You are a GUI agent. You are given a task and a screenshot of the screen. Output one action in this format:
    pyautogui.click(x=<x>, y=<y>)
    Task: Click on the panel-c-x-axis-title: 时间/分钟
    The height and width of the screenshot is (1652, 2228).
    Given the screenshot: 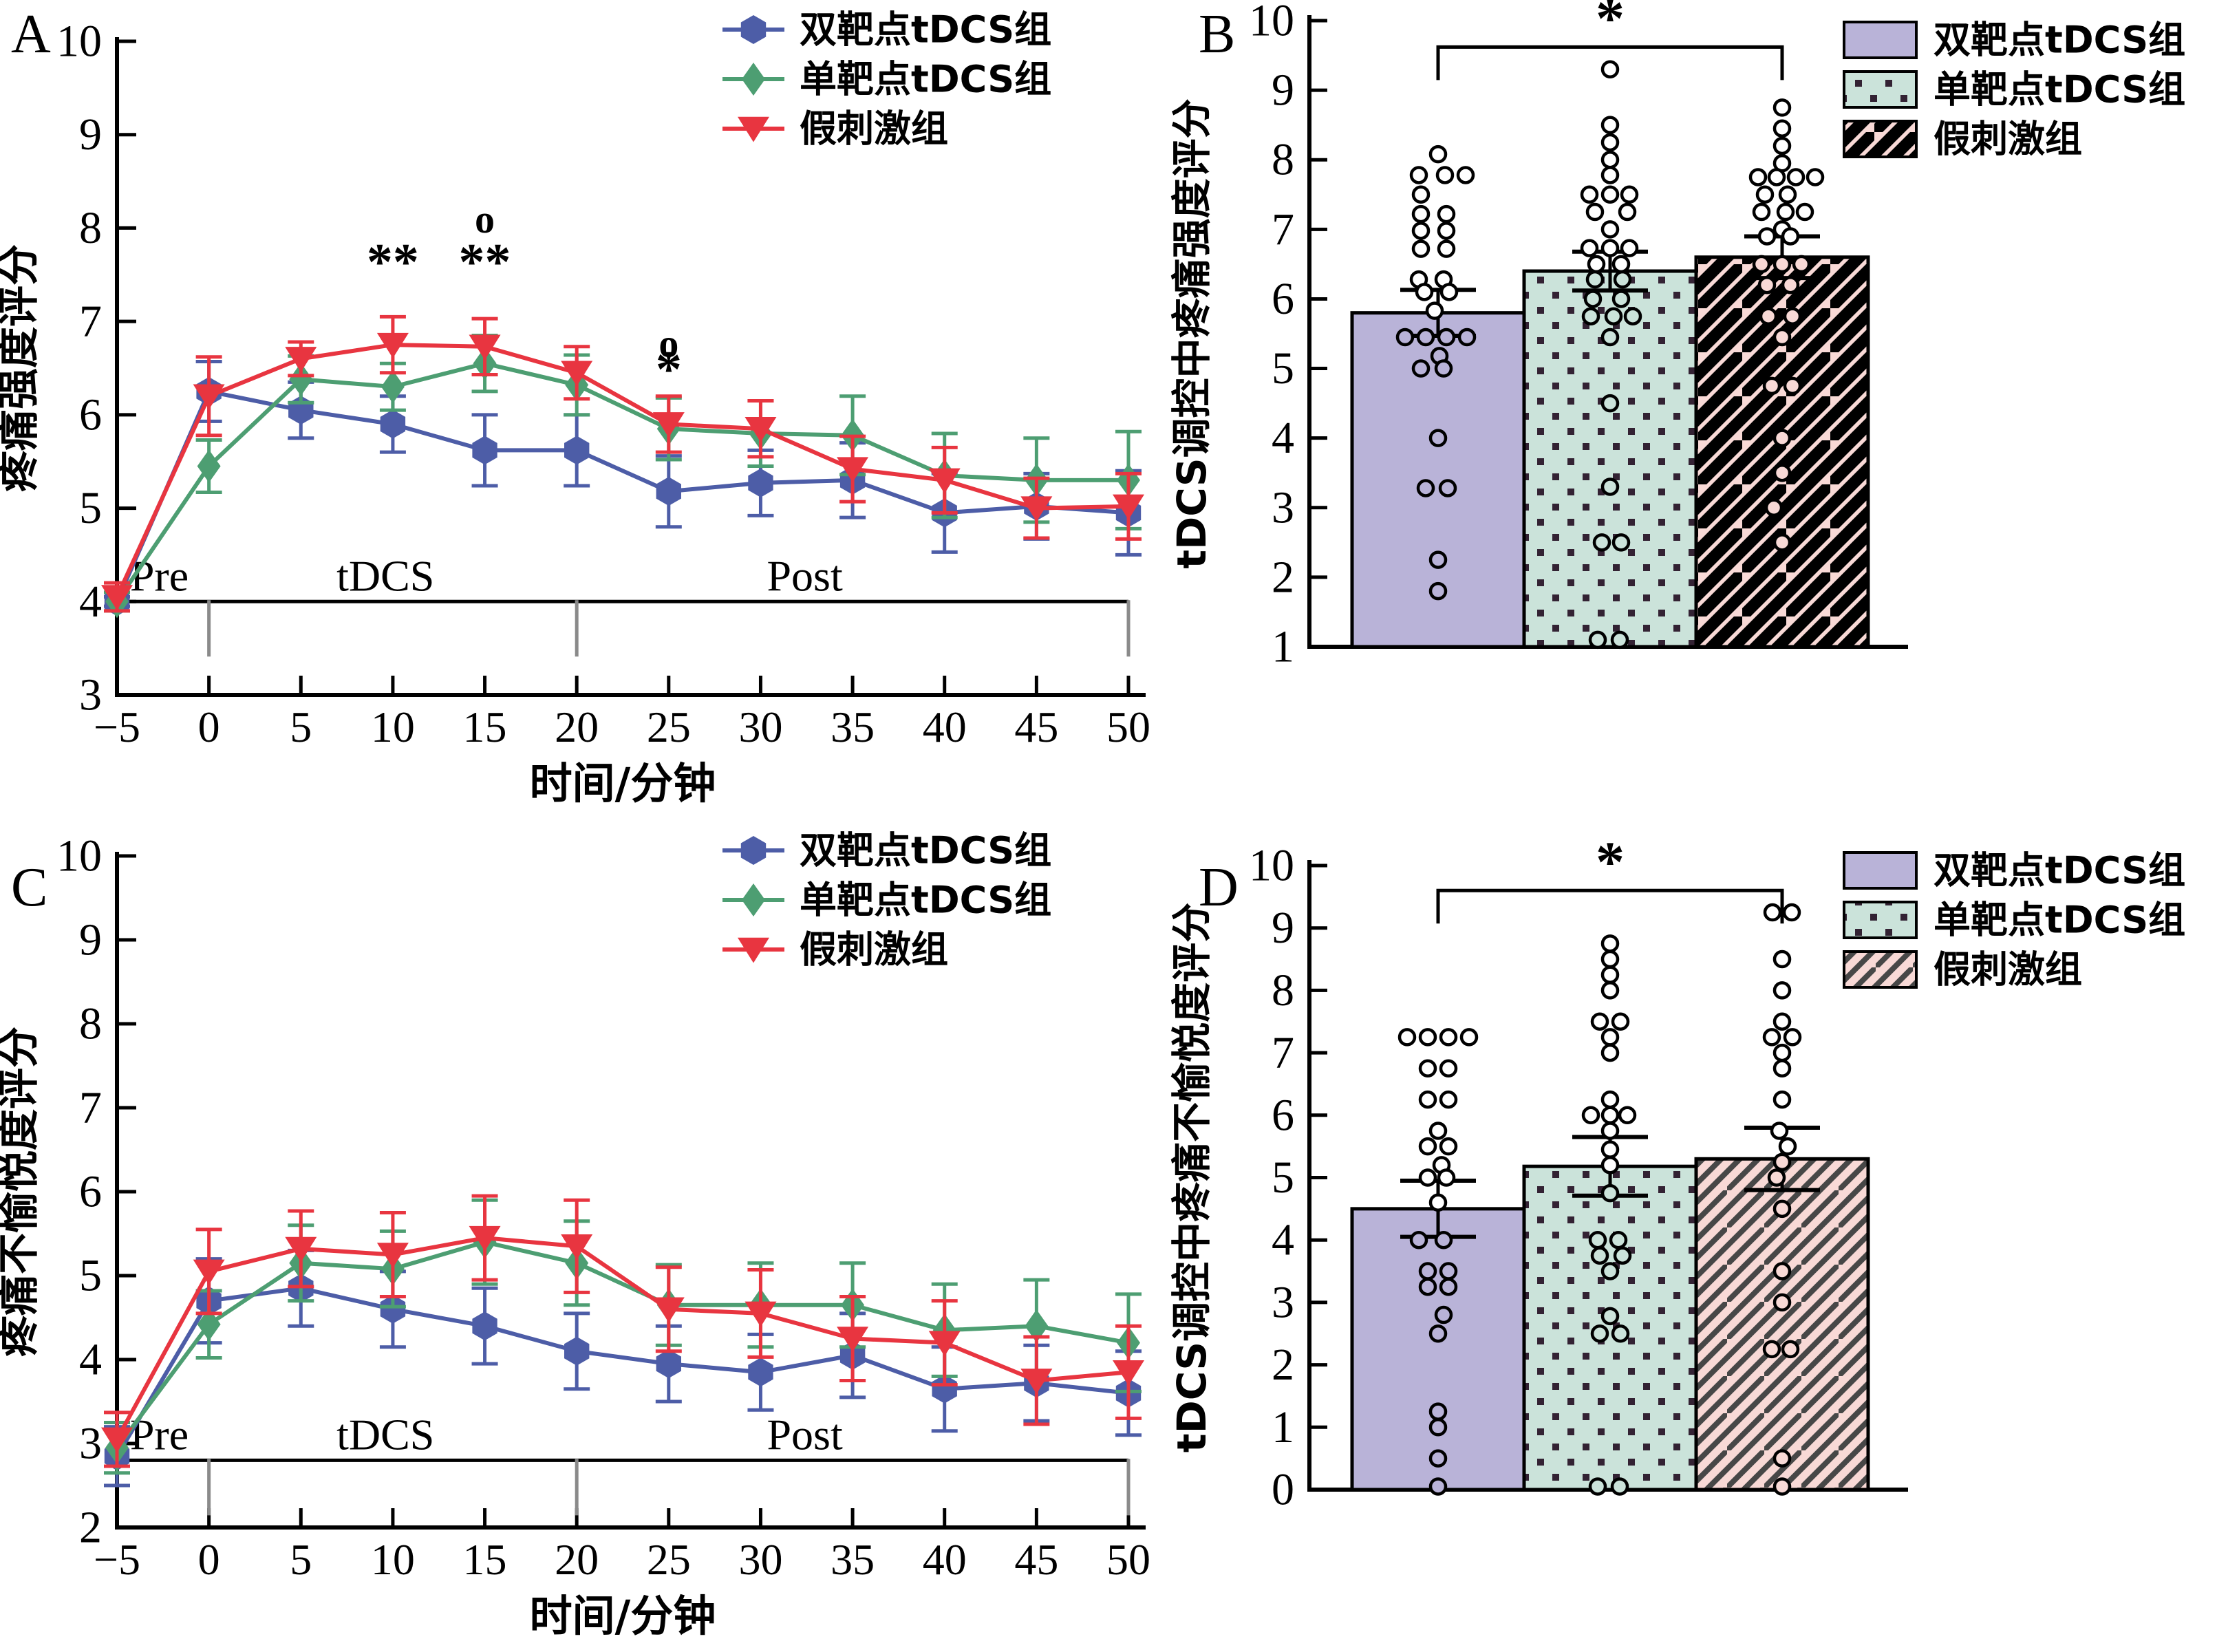 What is the action you would take?
    pyautogui.click(x=623, y=1616)
    